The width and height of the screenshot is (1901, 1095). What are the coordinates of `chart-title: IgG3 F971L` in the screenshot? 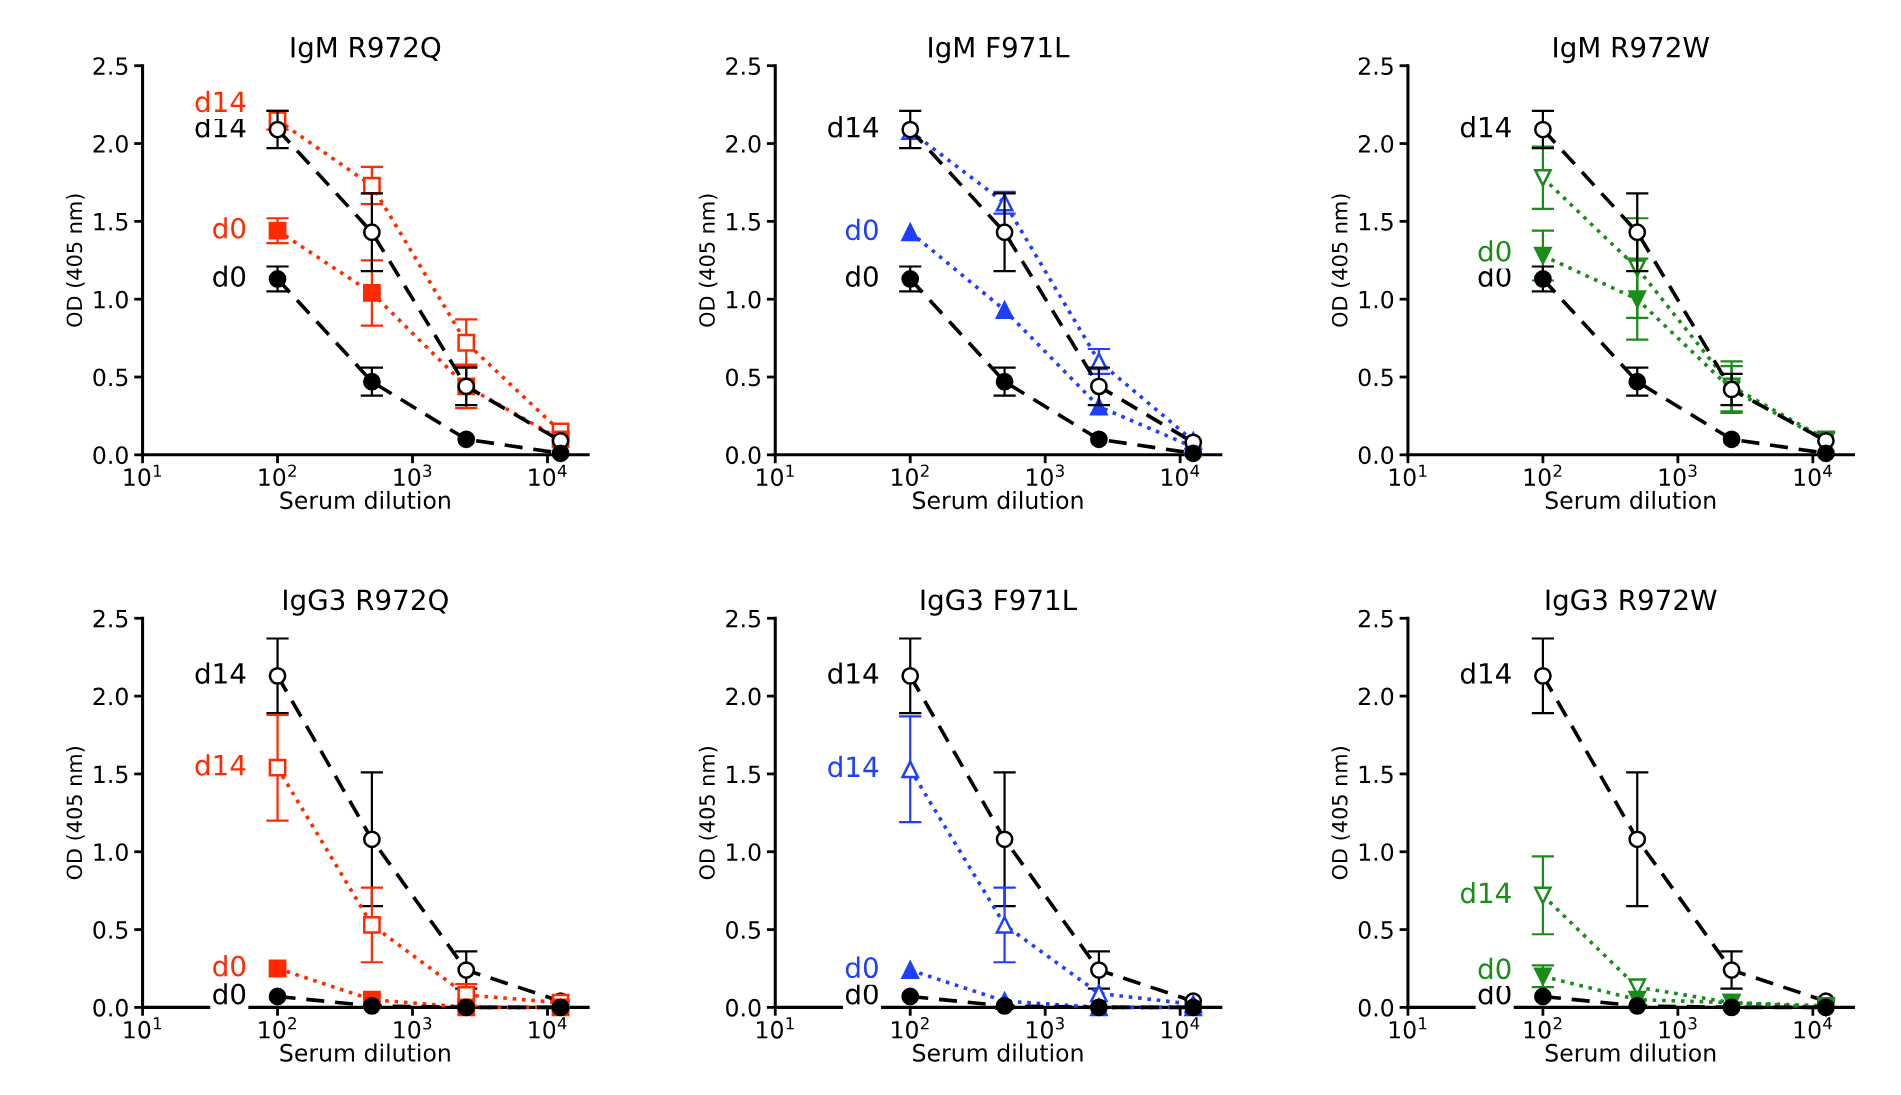 It's located at (999, 602).